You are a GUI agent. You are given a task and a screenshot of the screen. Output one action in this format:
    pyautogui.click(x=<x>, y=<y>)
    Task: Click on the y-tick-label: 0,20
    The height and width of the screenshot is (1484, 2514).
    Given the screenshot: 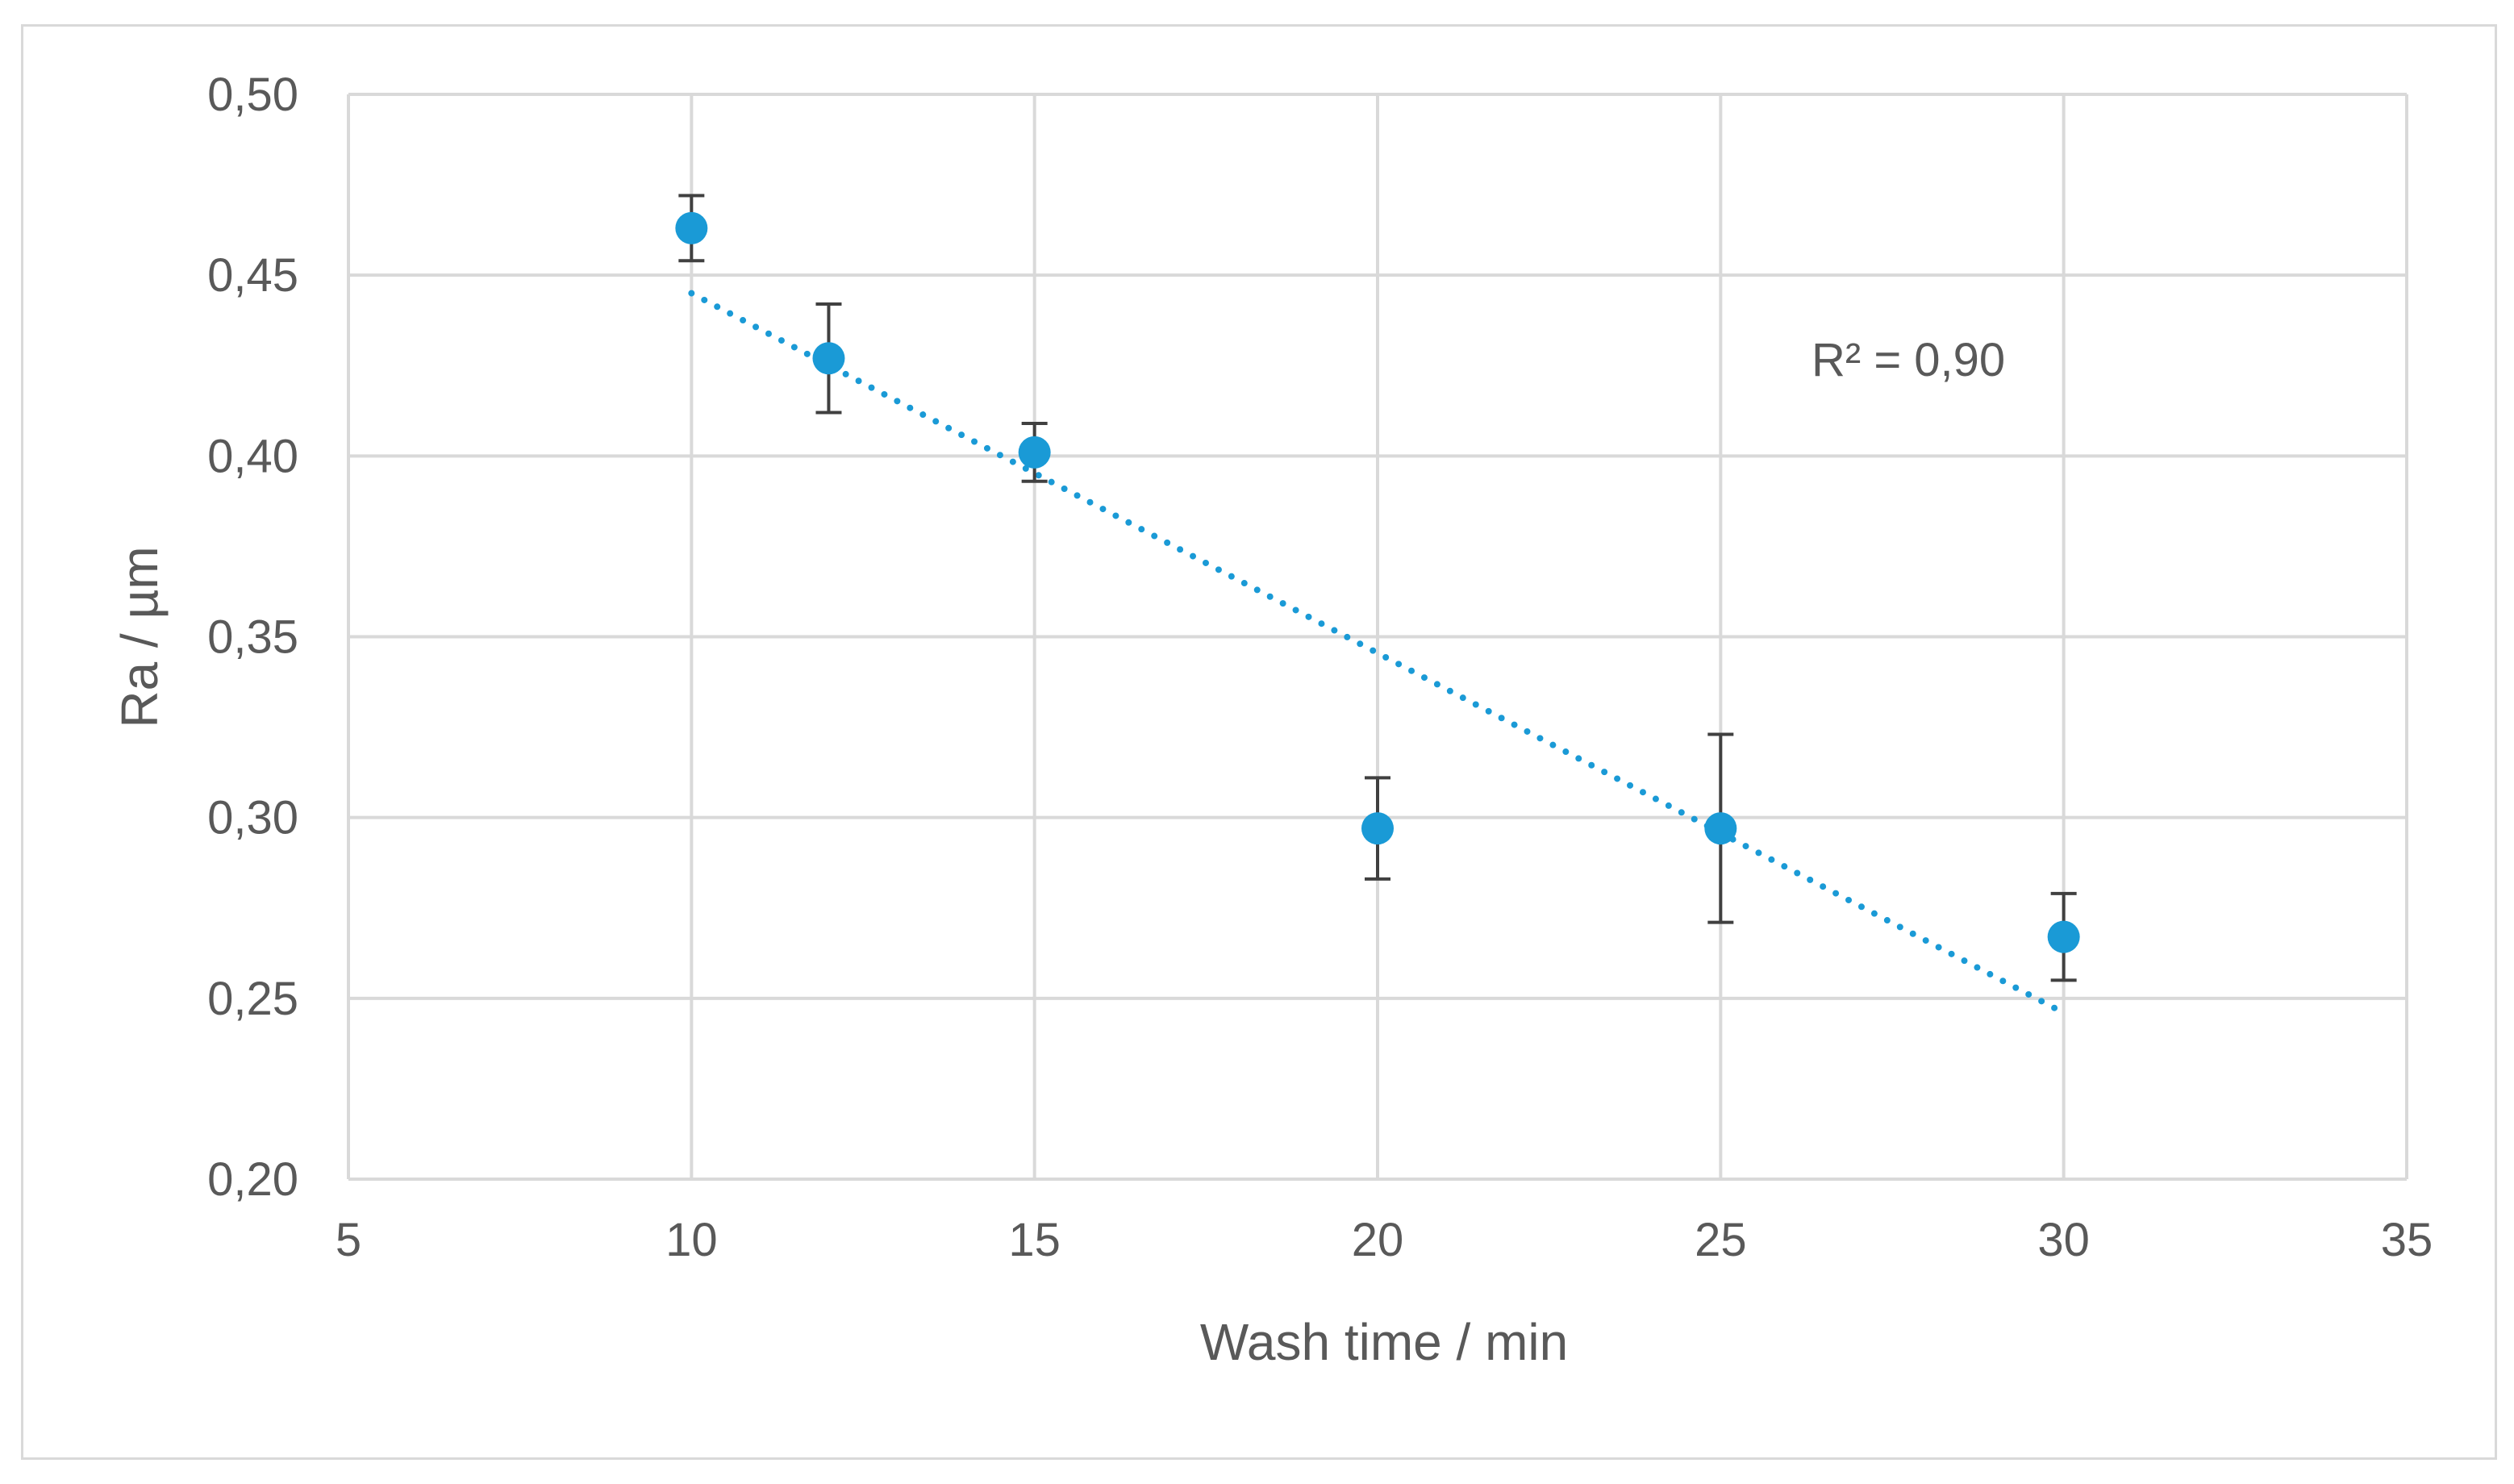 What is the action you would take?
    pyautogui.click(x=253, y=1180)
    